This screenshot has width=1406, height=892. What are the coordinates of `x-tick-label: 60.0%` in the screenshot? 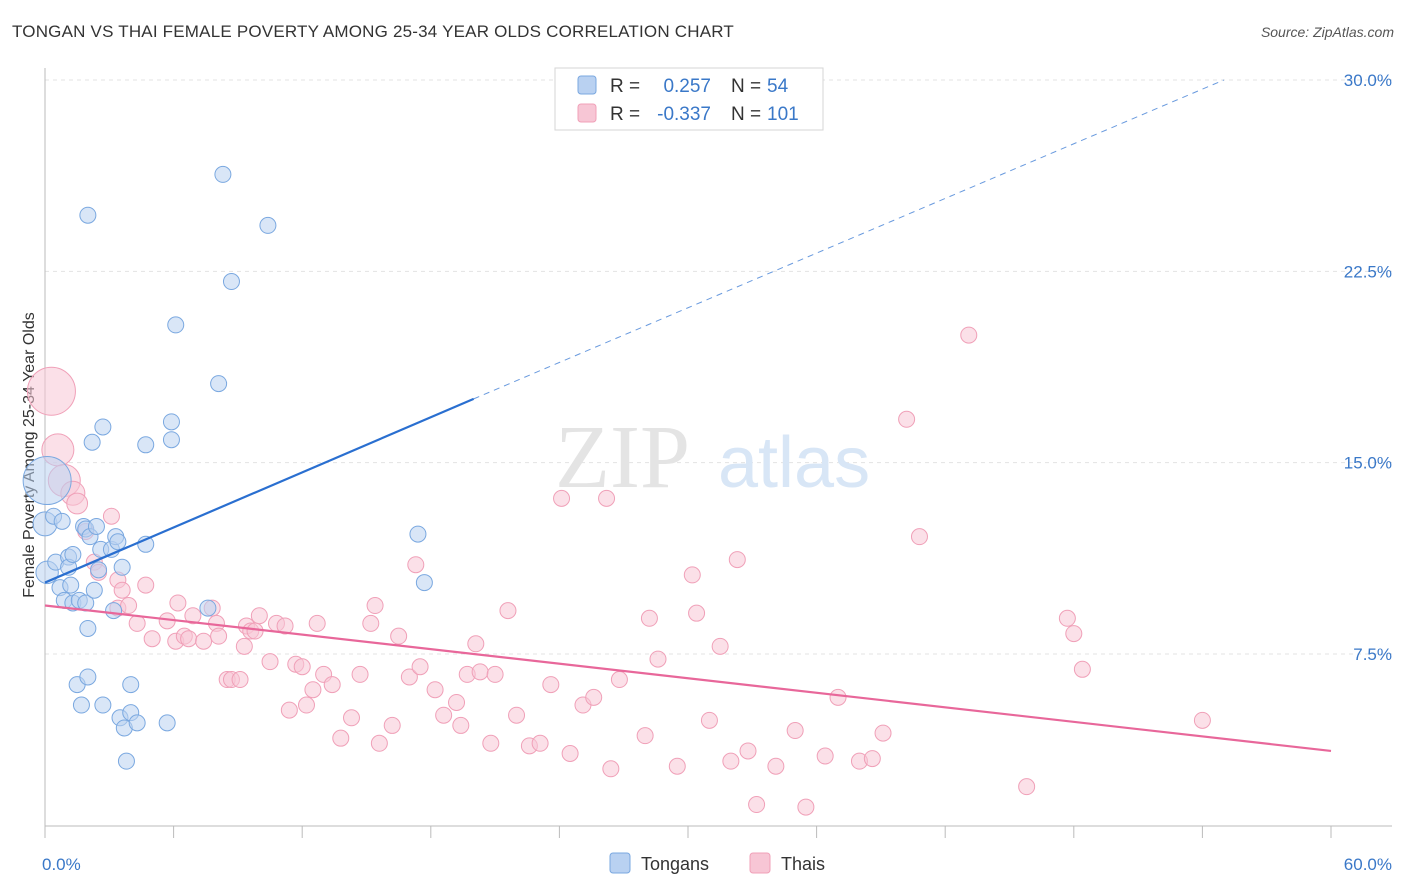 It's located at (1368, 864).